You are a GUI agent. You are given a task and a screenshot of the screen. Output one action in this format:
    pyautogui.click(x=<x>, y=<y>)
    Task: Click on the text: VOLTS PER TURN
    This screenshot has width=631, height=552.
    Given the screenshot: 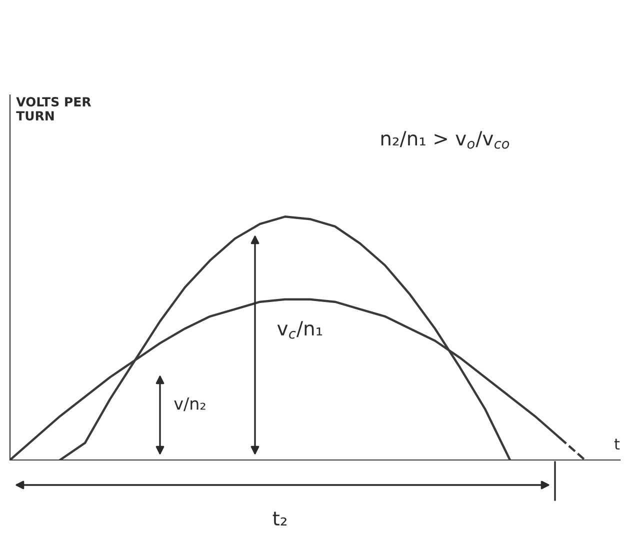 What is the action you would take?
    pyautogui.click(x=54, y=108)
    